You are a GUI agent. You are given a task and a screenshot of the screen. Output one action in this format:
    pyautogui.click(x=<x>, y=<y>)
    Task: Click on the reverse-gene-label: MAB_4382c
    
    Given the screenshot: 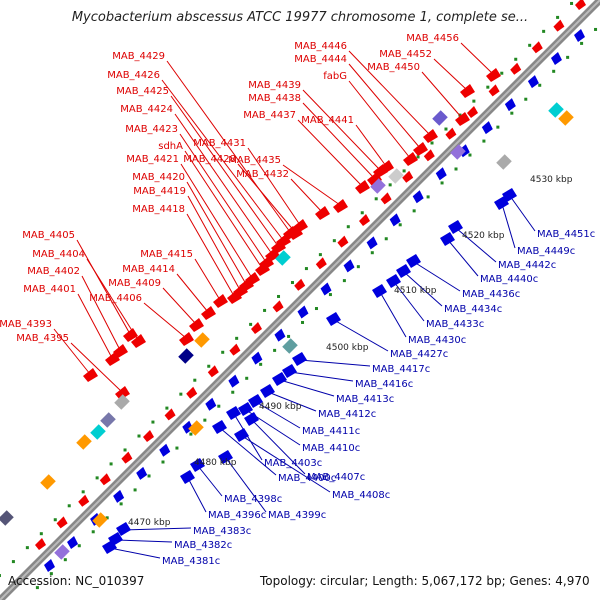 What is the action you would take?
    pyautogui.click(x=203, y=545)
    